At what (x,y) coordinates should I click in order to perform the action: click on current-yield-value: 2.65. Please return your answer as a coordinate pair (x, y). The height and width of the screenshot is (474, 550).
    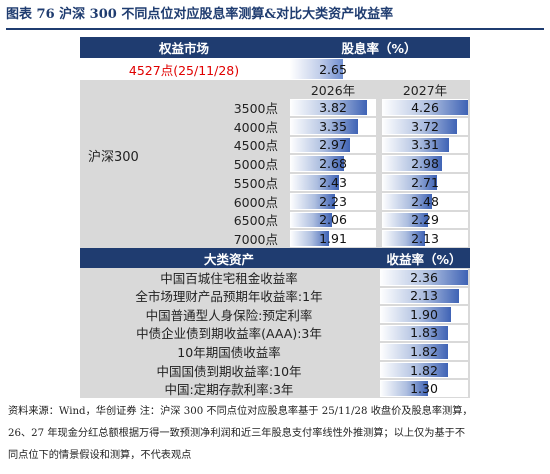
    Looking at the image, I should click on (333, 69).